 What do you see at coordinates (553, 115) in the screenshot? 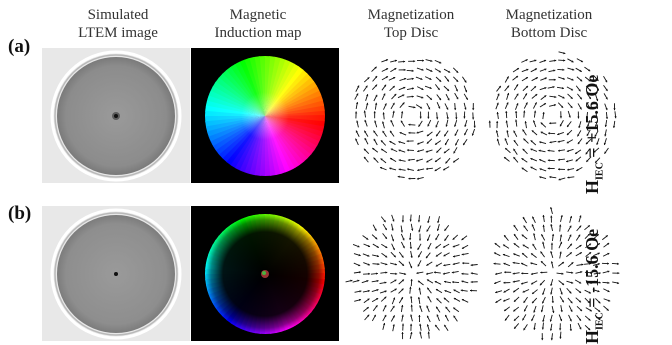
I see `magnetization-bottom-disc-panel-a` at bounding box center [553, 115].